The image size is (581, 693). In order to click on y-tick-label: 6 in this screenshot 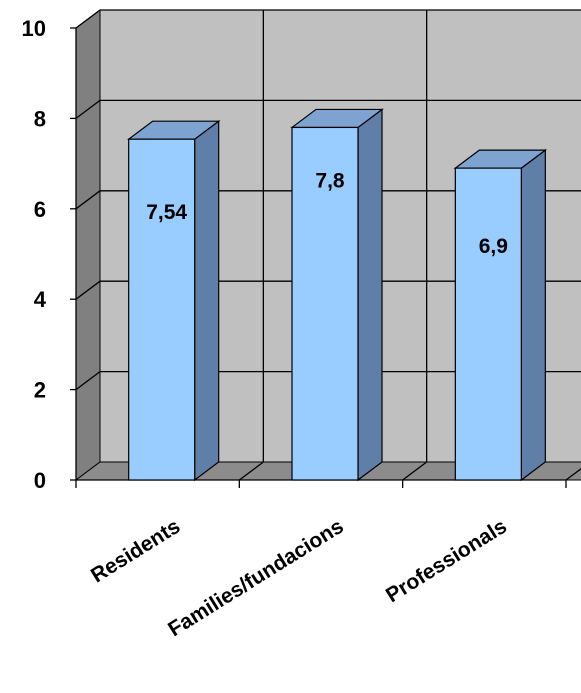, I will do `click(40, 209)`.